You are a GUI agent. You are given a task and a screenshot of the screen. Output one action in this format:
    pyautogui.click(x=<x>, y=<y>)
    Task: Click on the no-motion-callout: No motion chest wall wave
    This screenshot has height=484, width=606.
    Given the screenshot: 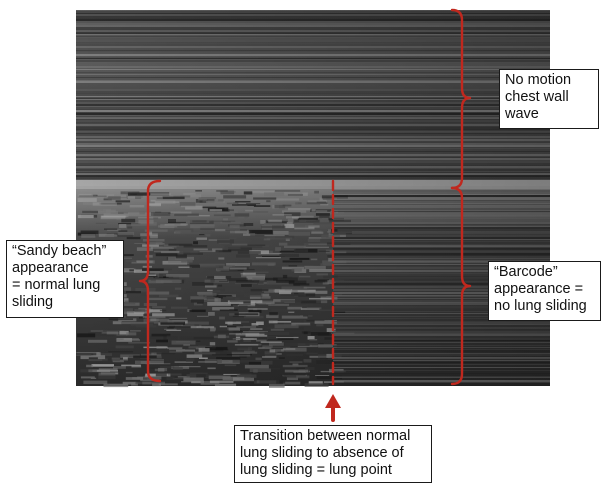 What is the action you would take?
    pyautogui.click(x=549, y=99)
    